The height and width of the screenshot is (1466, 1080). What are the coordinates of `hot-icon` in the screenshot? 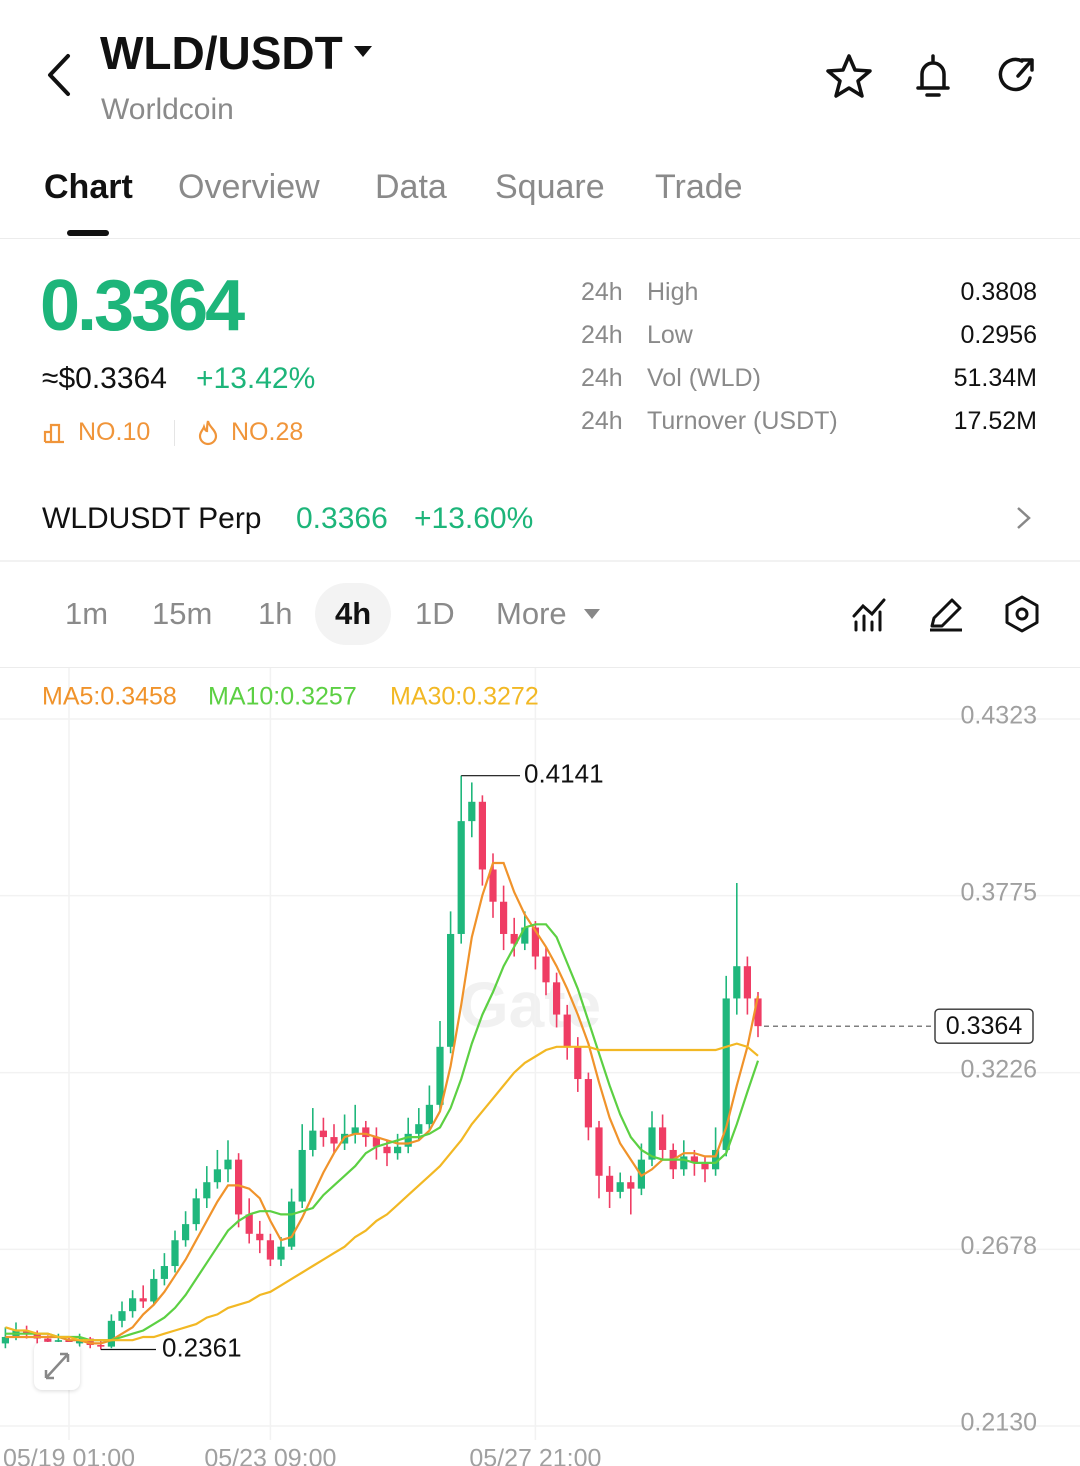 It's located at (208, 433).